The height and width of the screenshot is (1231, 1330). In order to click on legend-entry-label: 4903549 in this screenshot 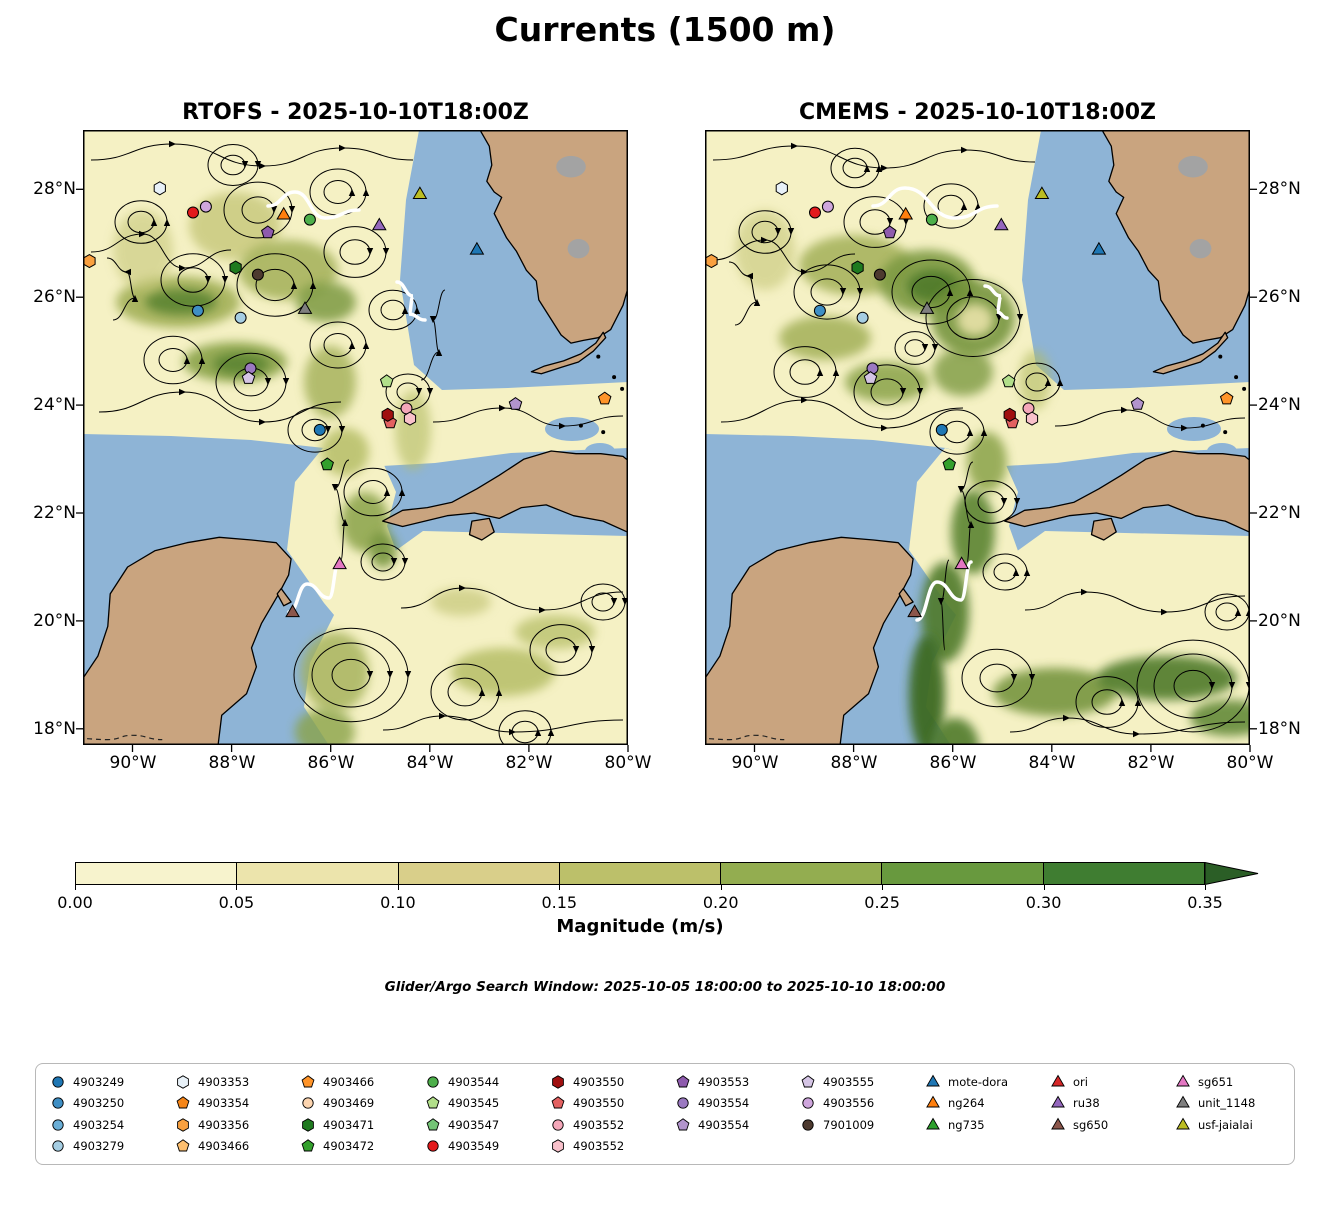, I will do `click(474, 1146)`.